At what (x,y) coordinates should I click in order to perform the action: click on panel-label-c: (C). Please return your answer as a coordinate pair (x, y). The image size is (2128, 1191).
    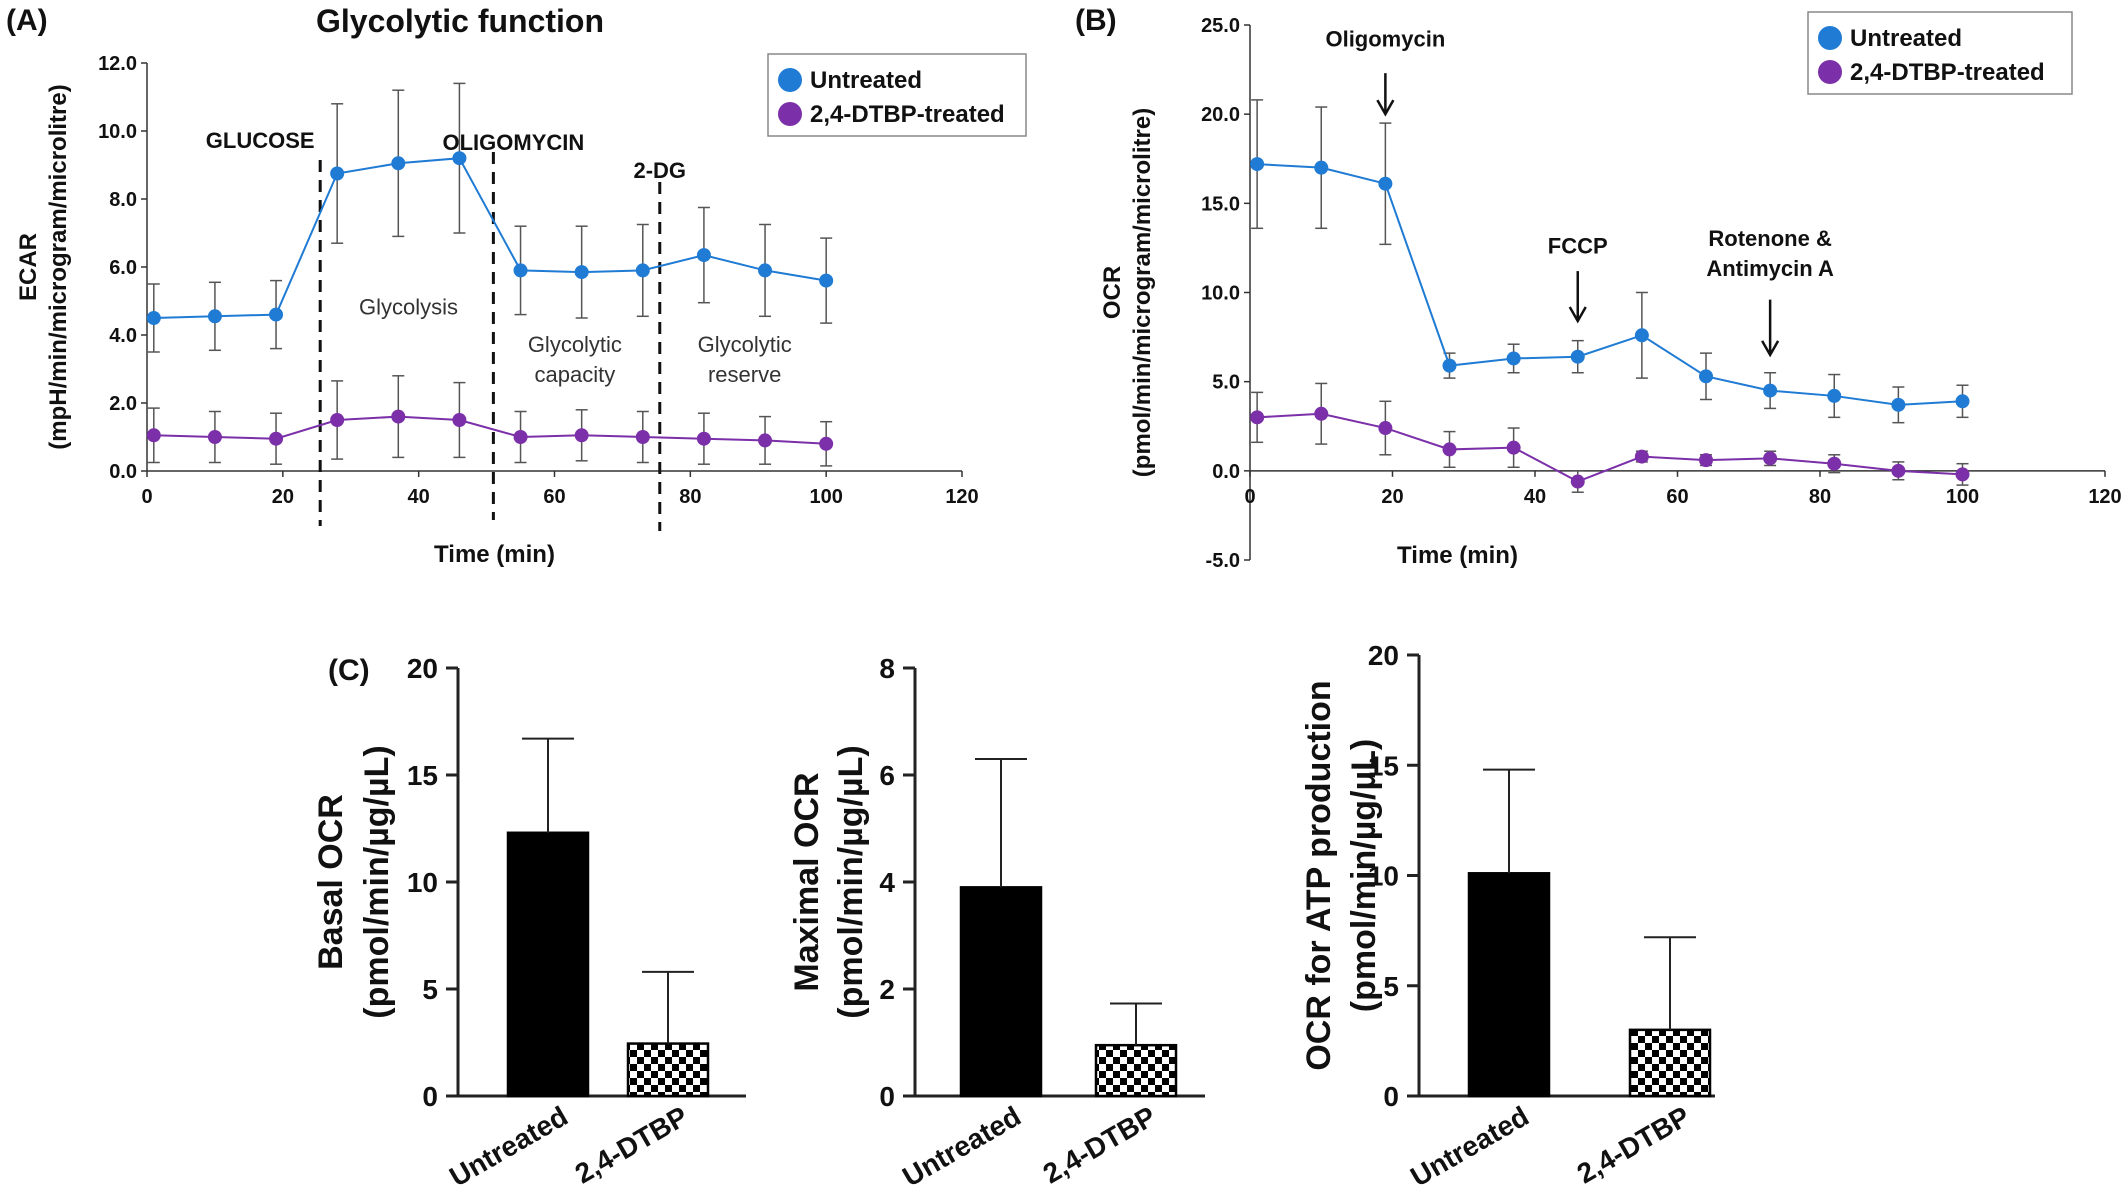
    Looking at the image, I should click on (349, 670).